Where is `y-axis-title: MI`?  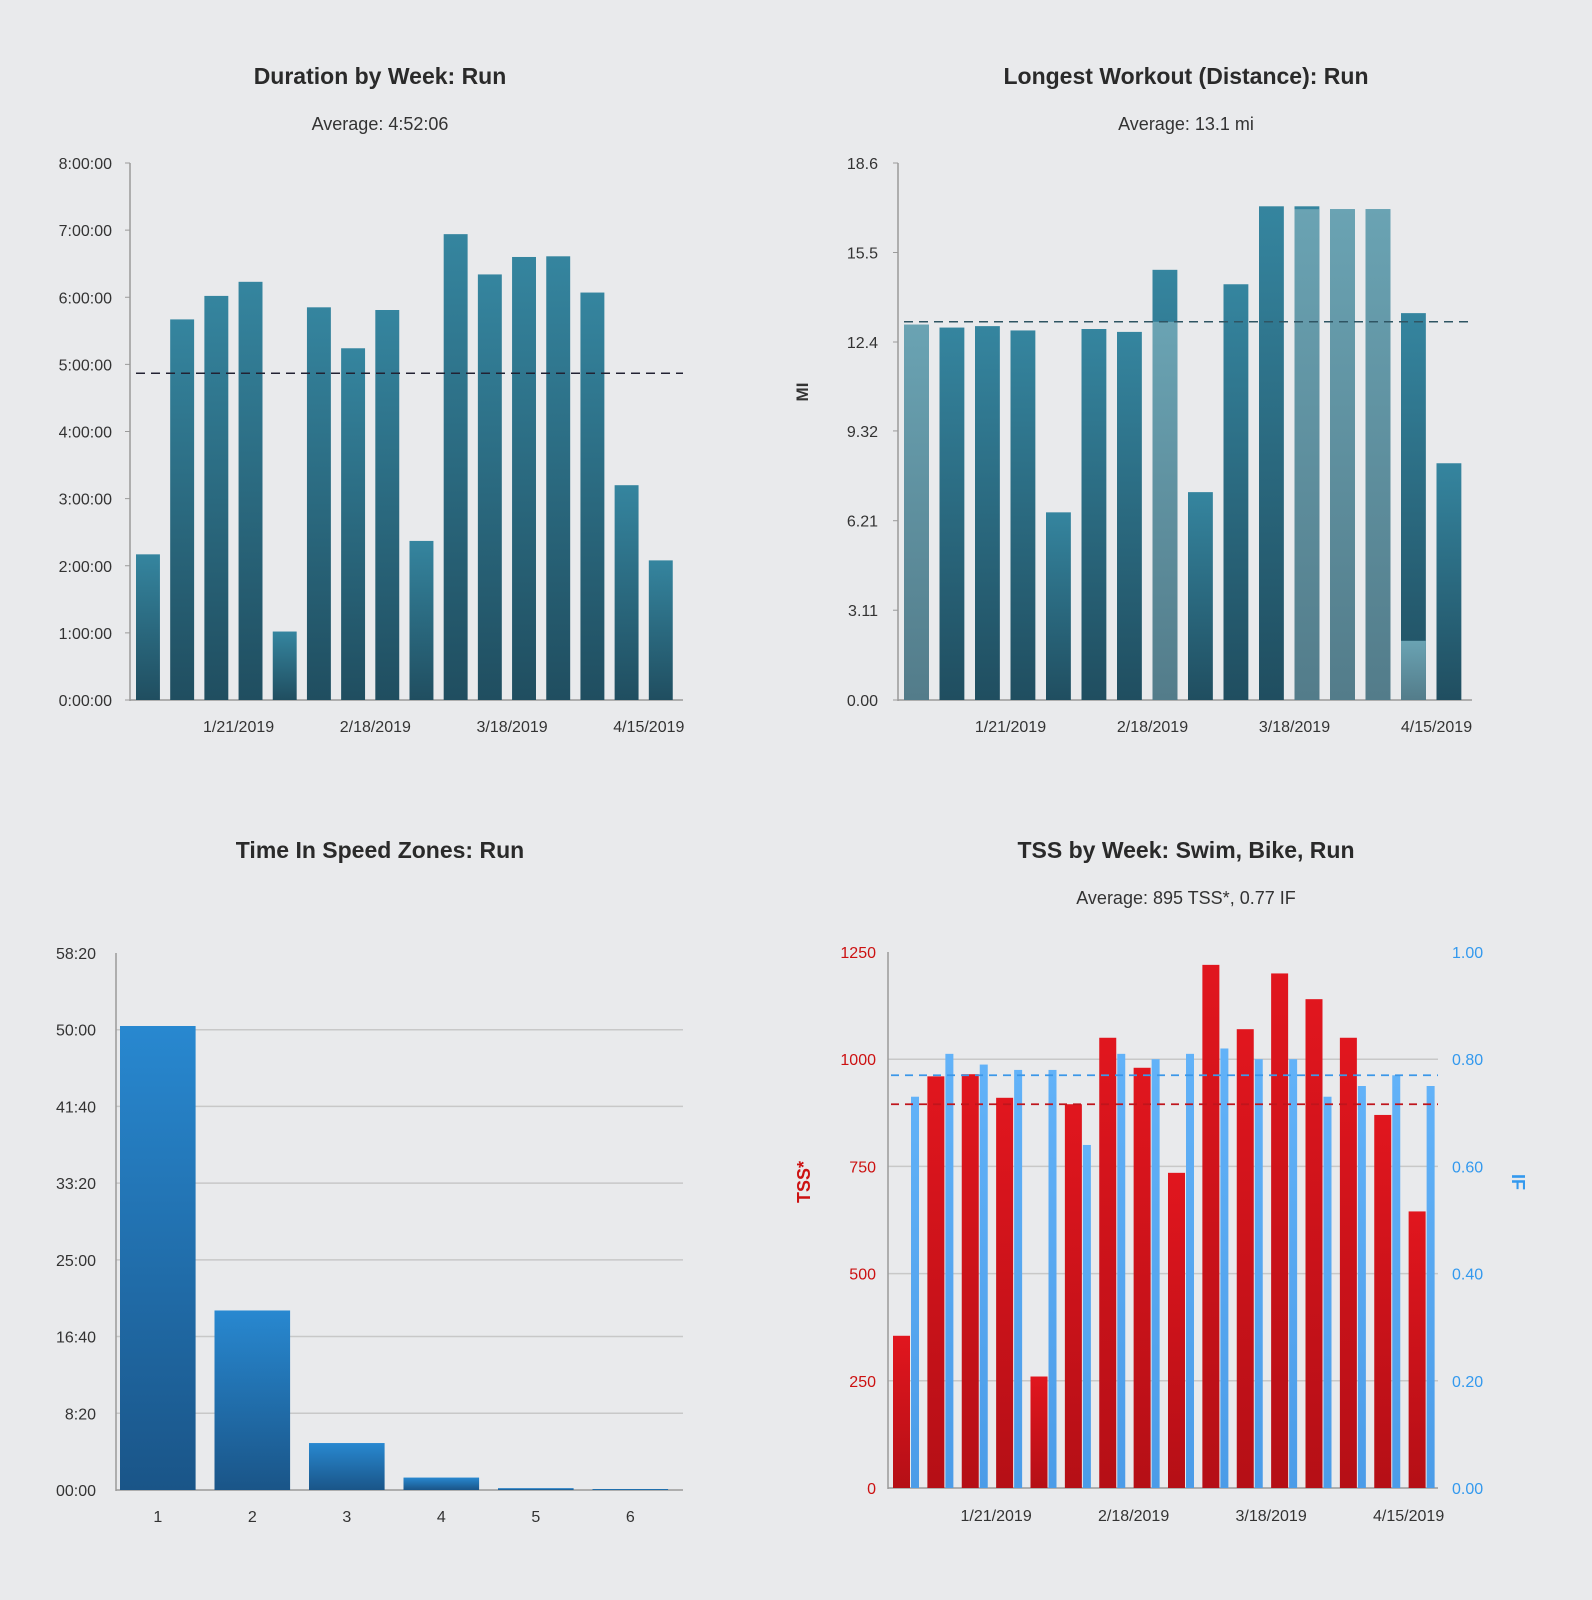 y-axis-title: MI is located at coordinates (802, 392).